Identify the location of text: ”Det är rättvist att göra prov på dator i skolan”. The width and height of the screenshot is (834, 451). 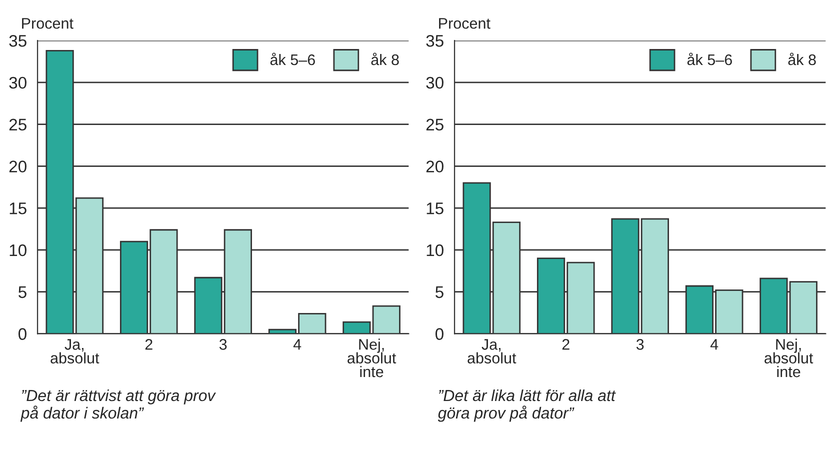
(118, 405).